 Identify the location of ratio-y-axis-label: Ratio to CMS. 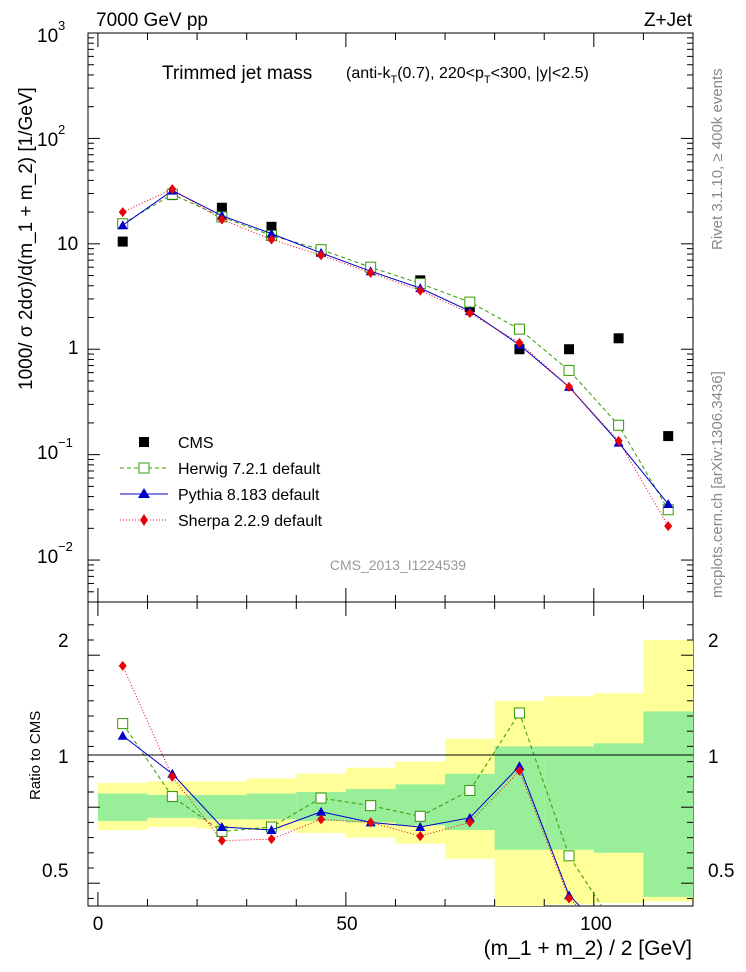
(35, 755).